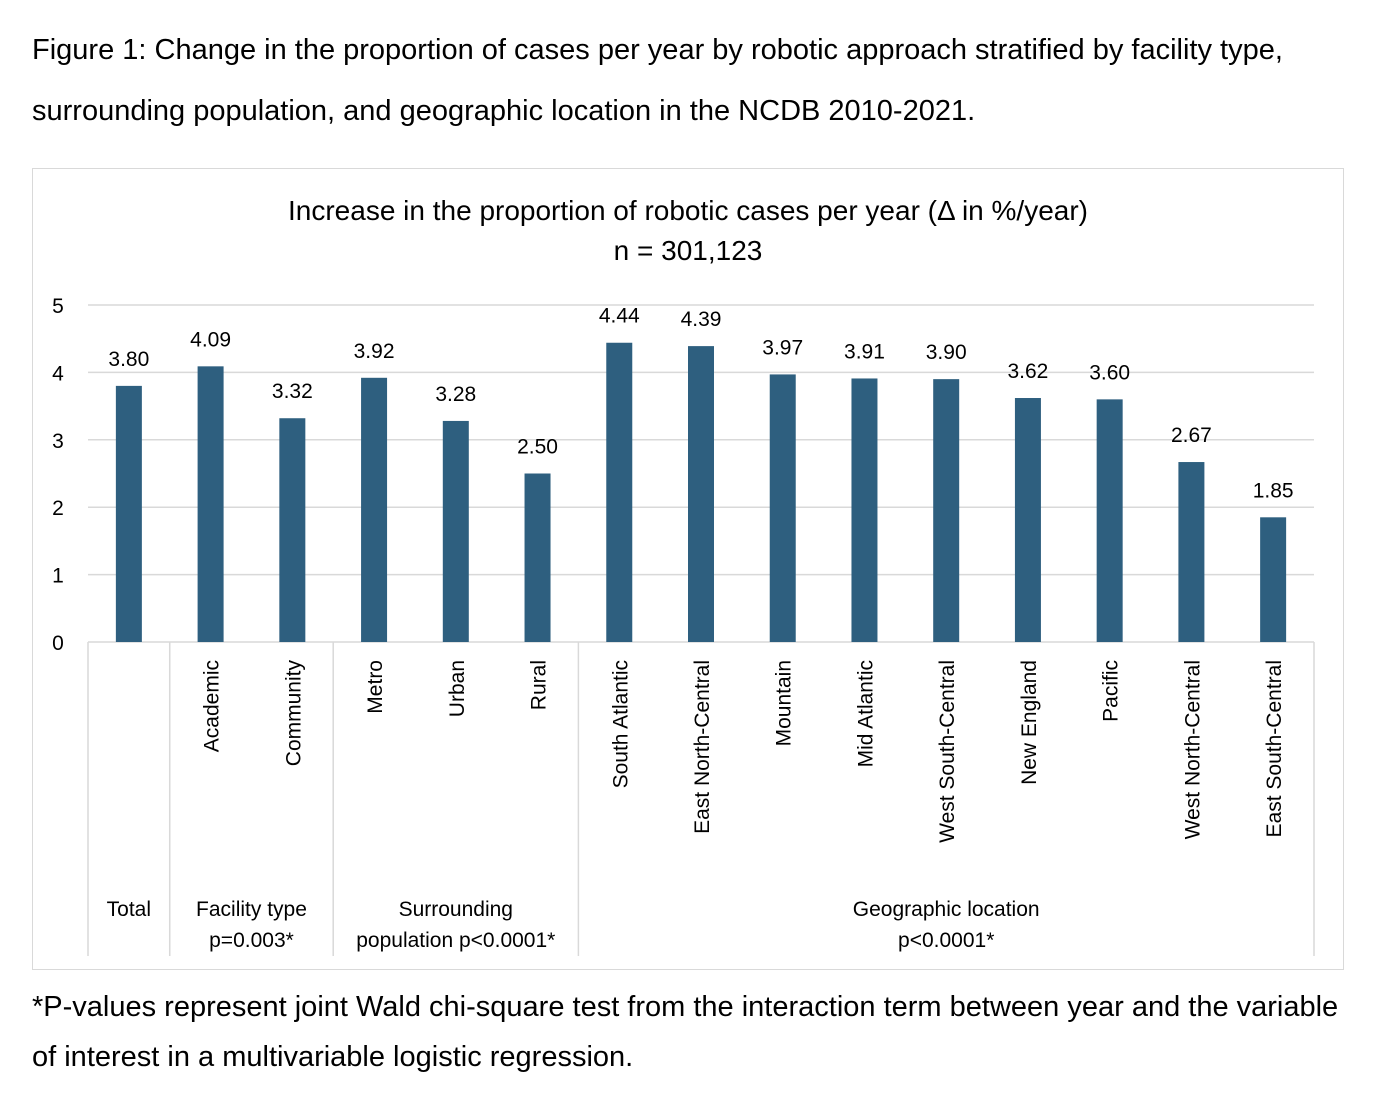 The width and height of the screenshot is (1392, 1100). Describe the element at coordinates (537, 447) in the screenshot. I see `data-label: 2.50` at that location.